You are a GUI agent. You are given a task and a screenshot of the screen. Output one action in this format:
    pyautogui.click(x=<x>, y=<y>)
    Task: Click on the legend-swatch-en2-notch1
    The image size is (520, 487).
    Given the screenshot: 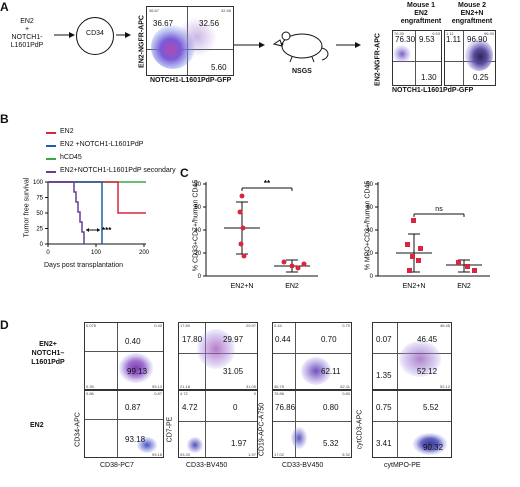 What is the action you would take?
    pyautogui.click(x=51, y=146)
    